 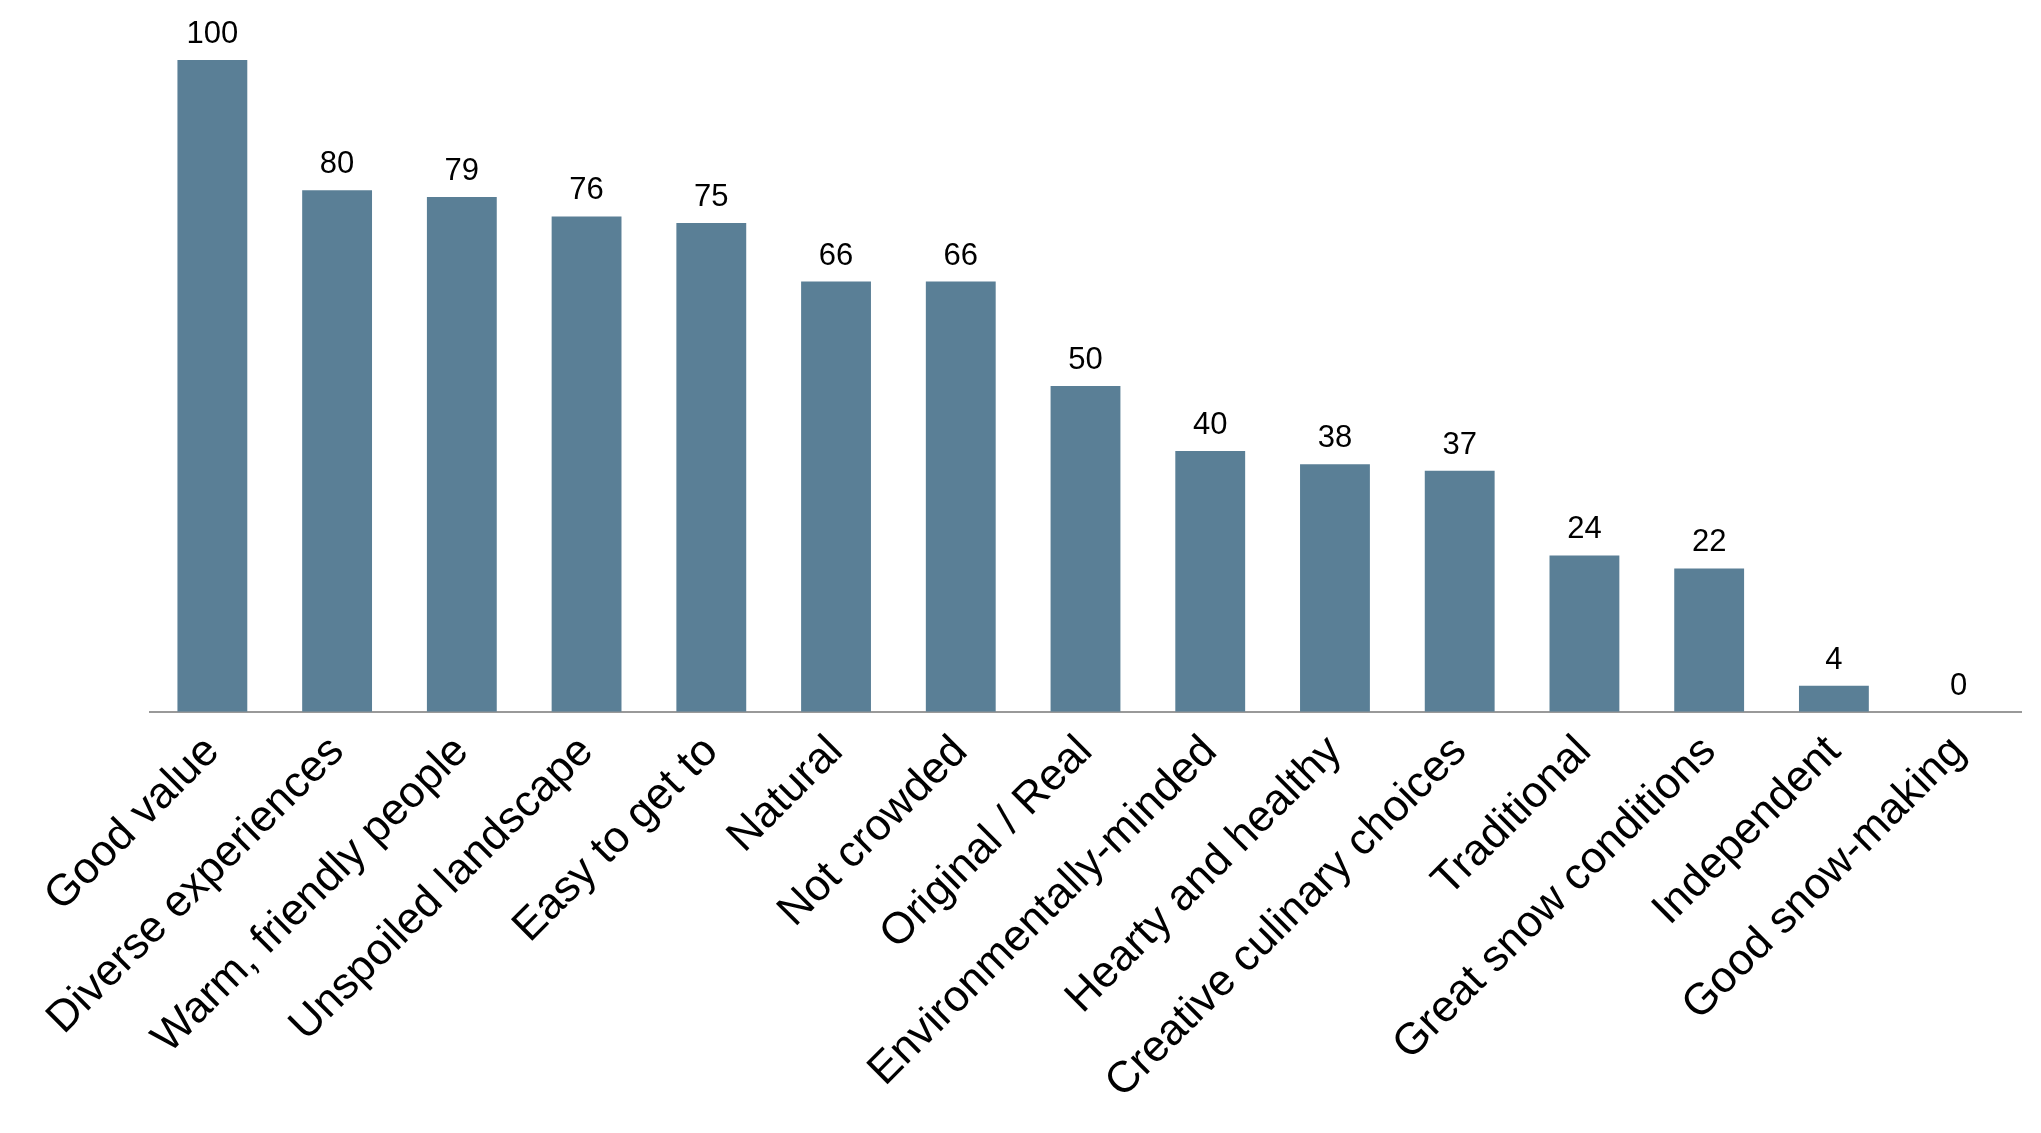 What do you see at coordinates (586, 189) in the screenshot?
I see `data-label: 76` at bounding box center [586, 189].